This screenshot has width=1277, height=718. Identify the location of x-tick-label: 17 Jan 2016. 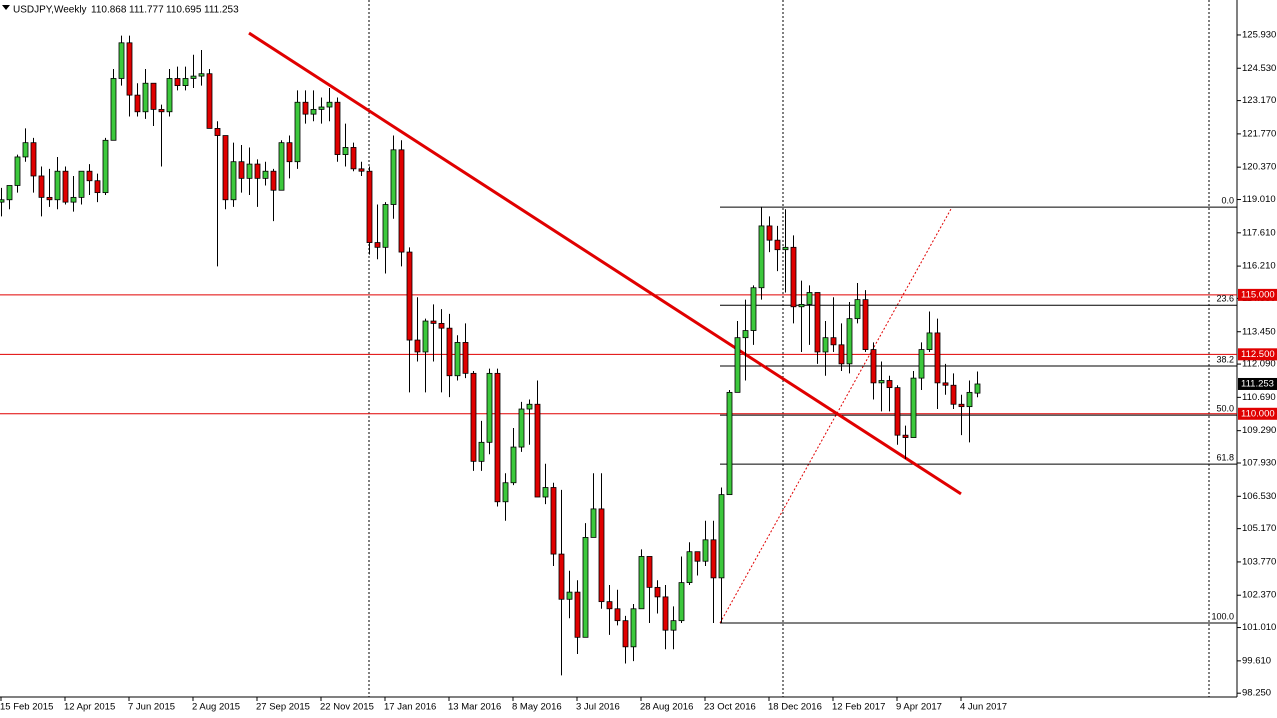
(410, 707).